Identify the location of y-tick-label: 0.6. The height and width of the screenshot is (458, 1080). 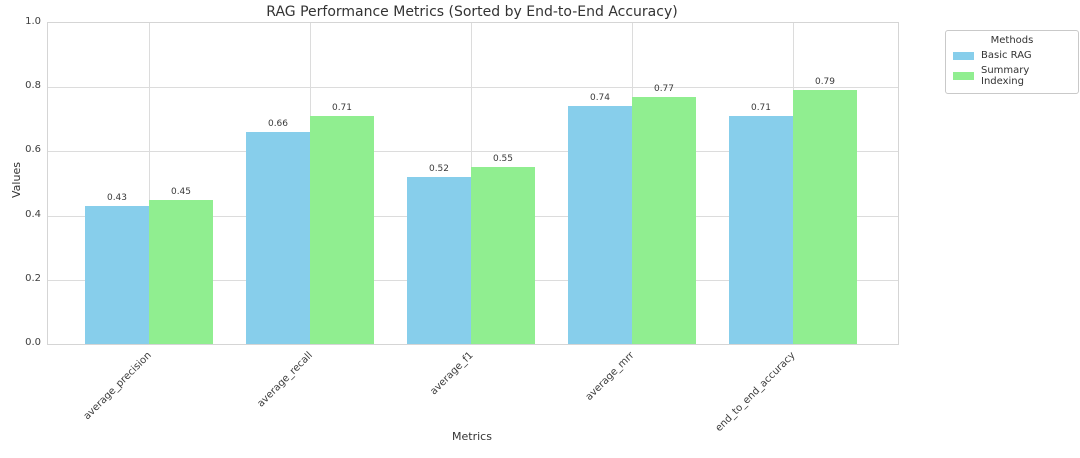
(33, 150).